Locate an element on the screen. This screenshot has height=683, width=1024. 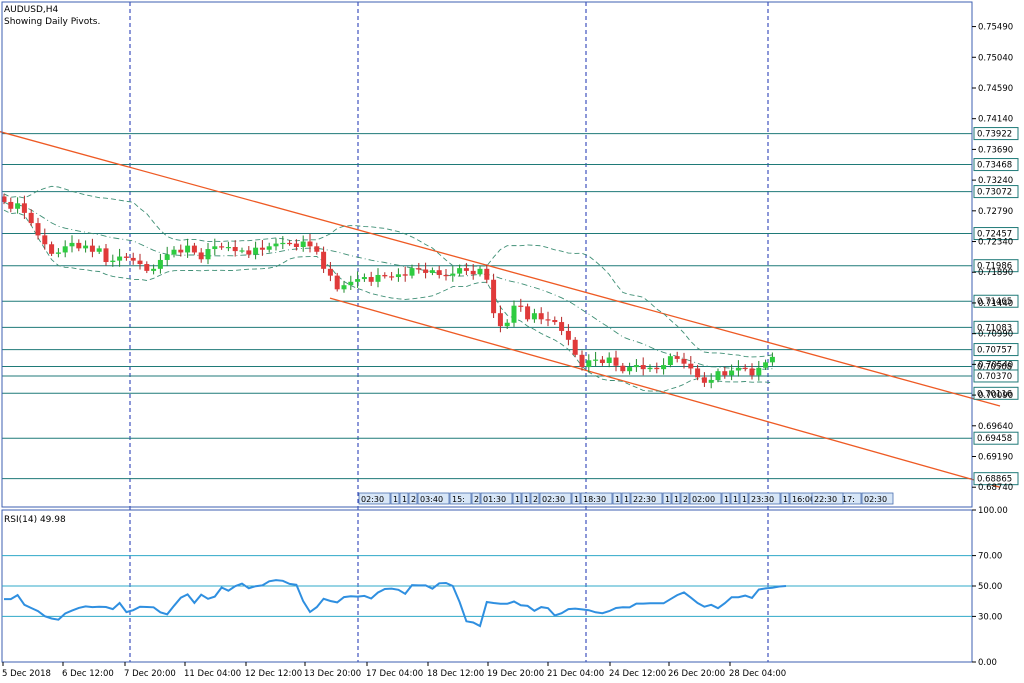
rsi-axis-label: 100.00 is located at coordinates (993, 511).